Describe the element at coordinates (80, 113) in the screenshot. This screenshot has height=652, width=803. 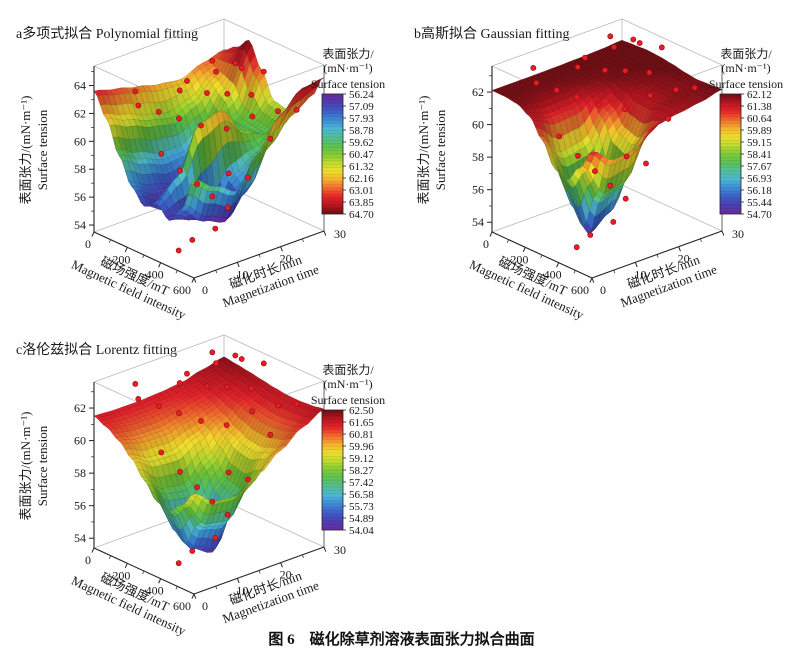
I see `svg-text: 62` at that location.